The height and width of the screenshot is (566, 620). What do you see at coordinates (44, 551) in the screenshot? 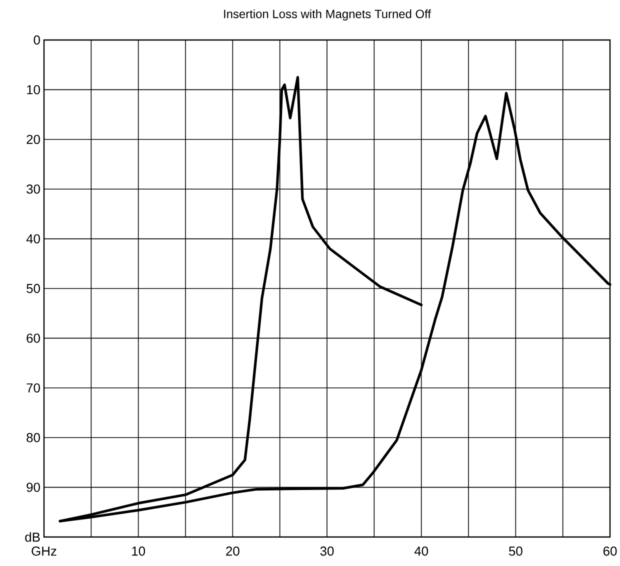
I see `x-tick-label: GHz` at bounding box center [44, 551].